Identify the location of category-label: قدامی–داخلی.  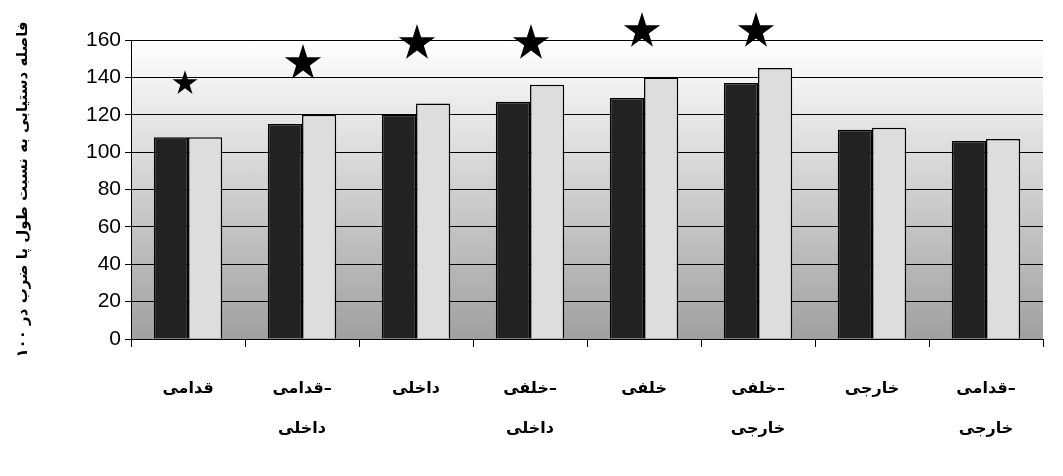
(302, 408).